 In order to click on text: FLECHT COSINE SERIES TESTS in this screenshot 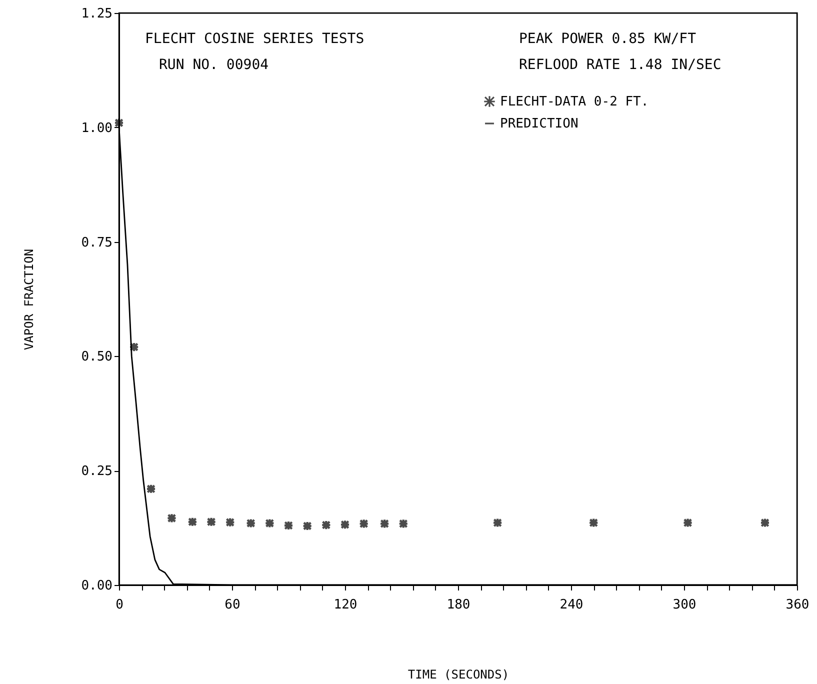, I will do `click(254, 39)`.